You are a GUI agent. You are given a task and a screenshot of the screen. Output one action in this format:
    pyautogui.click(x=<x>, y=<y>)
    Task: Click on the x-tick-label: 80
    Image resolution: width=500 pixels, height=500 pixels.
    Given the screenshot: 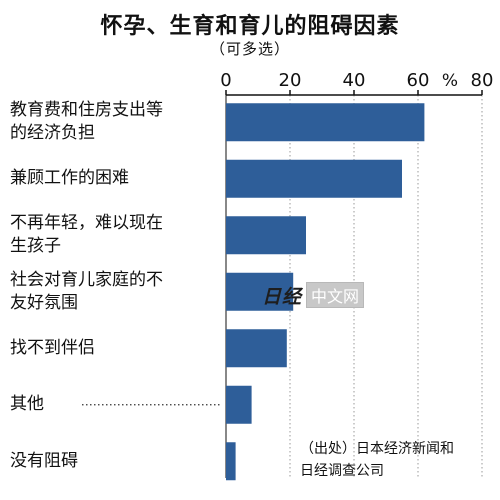 What is the action you would take?
    pyautogui.click(x=482, y=80)
    